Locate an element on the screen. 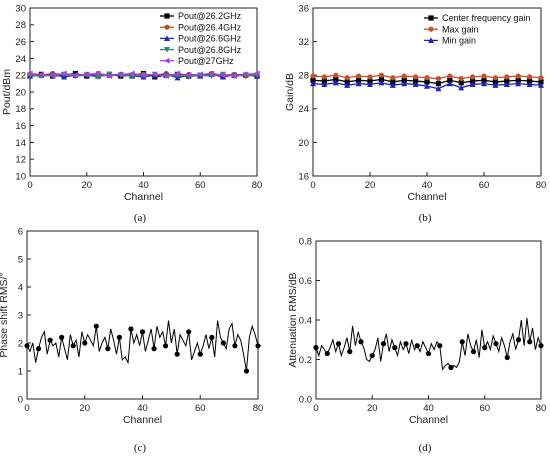 This screenshot has width=550, height=457. x-tick-label: 0 is located at coordinates (26, 408).